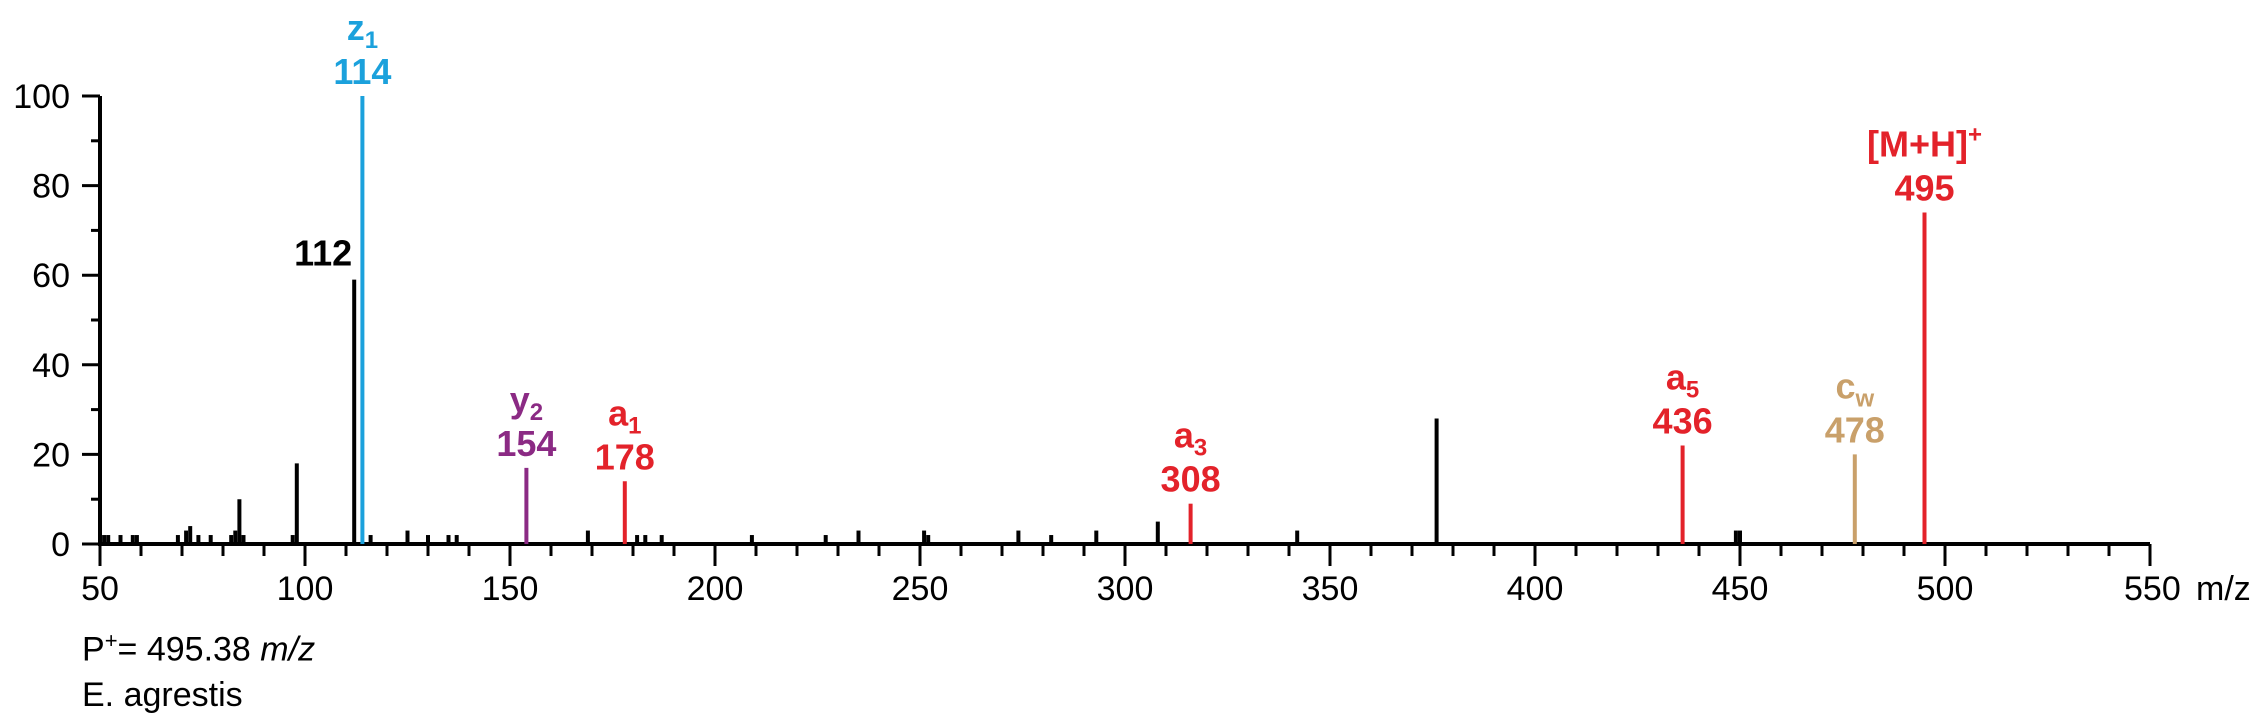 This screenshot has height=724, width=2256. I want to click on peak-mz-label: 308, so click(1191, 479).